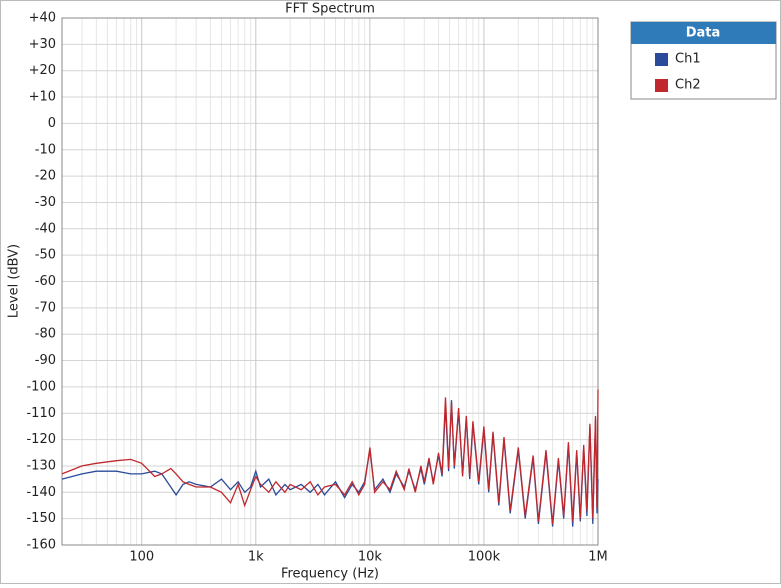 The image size is (781, 588). Describe the element at coordinates (370, 557) in the screenshot. I see `x-tick-label: 10k` at that location.